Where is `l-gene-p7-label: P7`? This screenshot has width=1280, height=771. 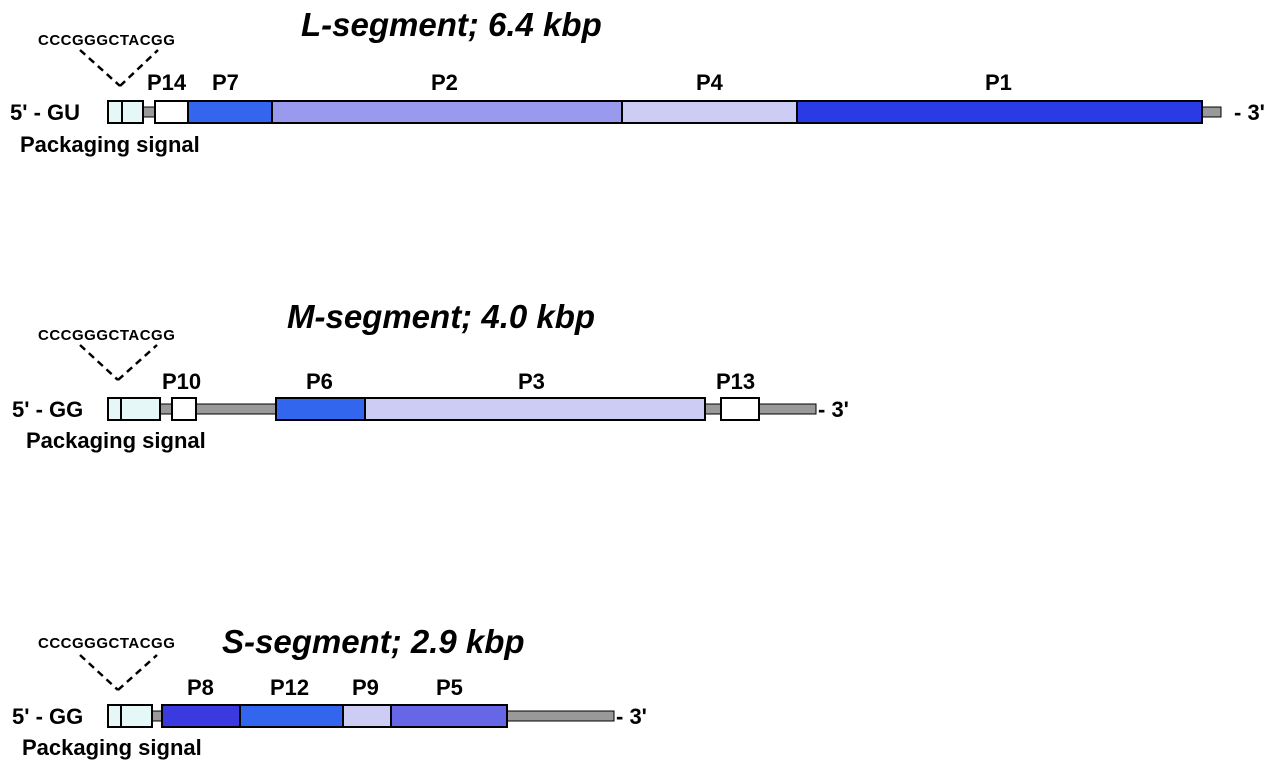 l-gene-p7-label: P7 is located at coordinates (225, 82).